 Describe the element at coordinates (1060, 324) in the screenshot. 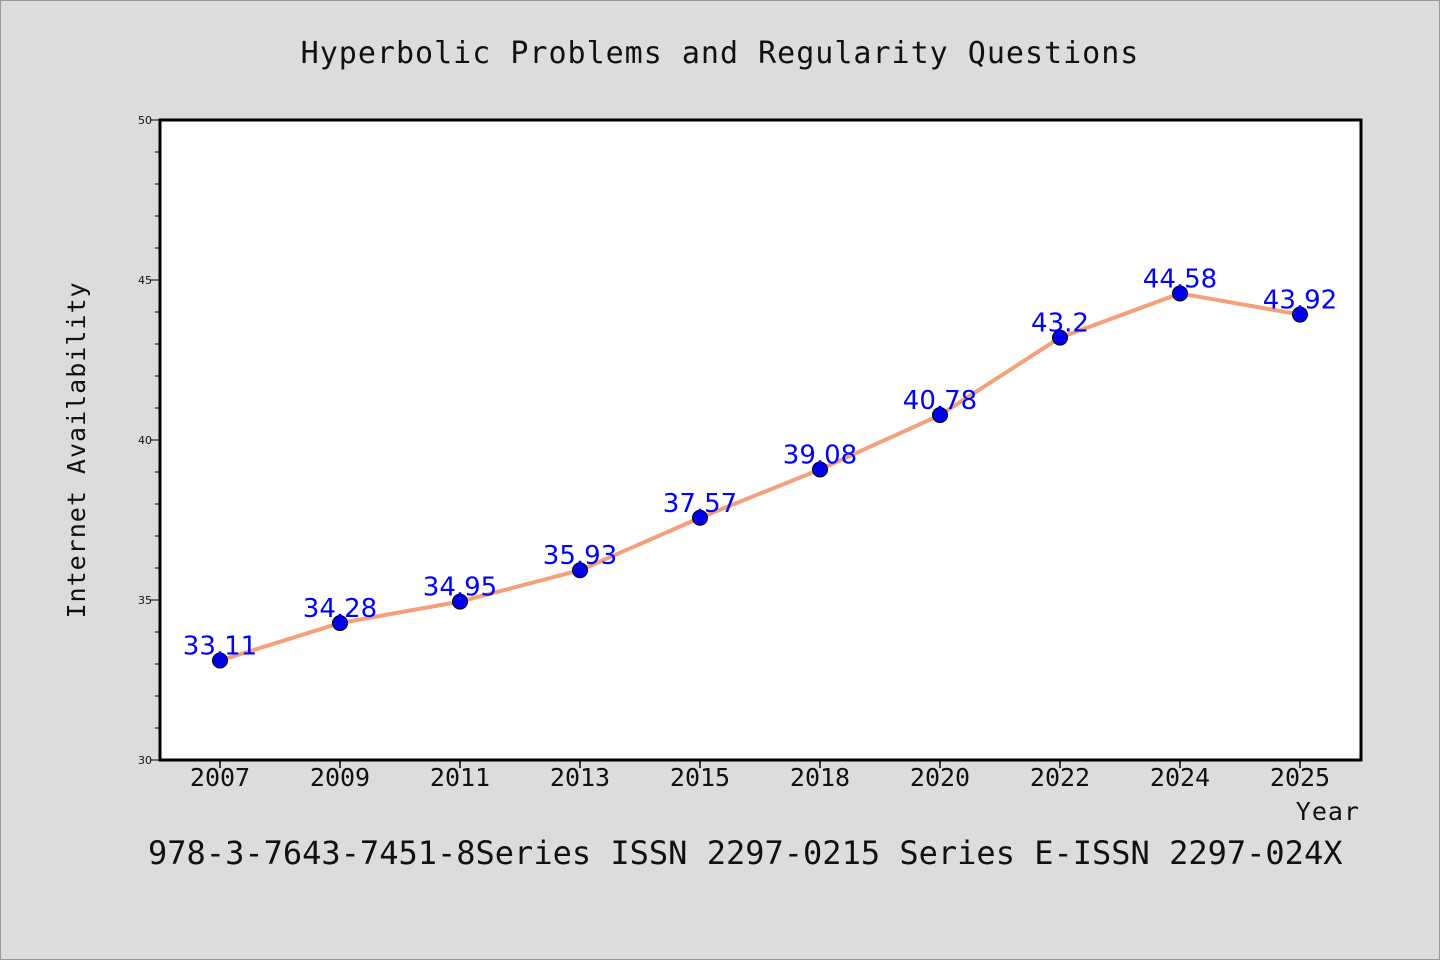

I see `data-label: 43.2` at that location.